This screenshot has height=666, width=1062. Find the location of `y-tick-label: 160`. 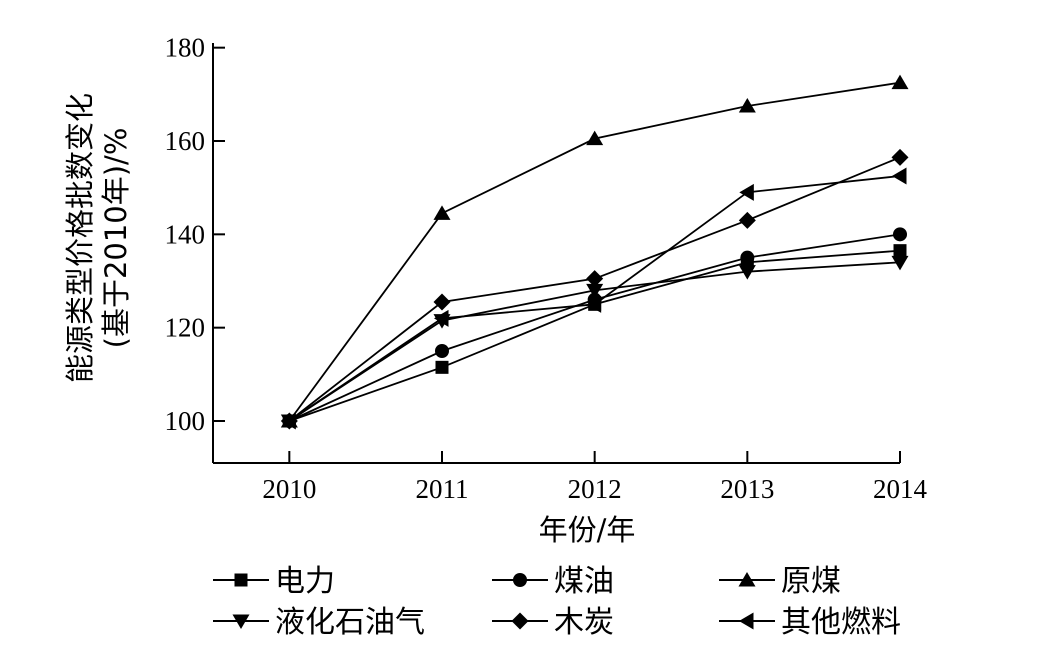

y-tick-label: 160 is located at coordinates (185, 141).